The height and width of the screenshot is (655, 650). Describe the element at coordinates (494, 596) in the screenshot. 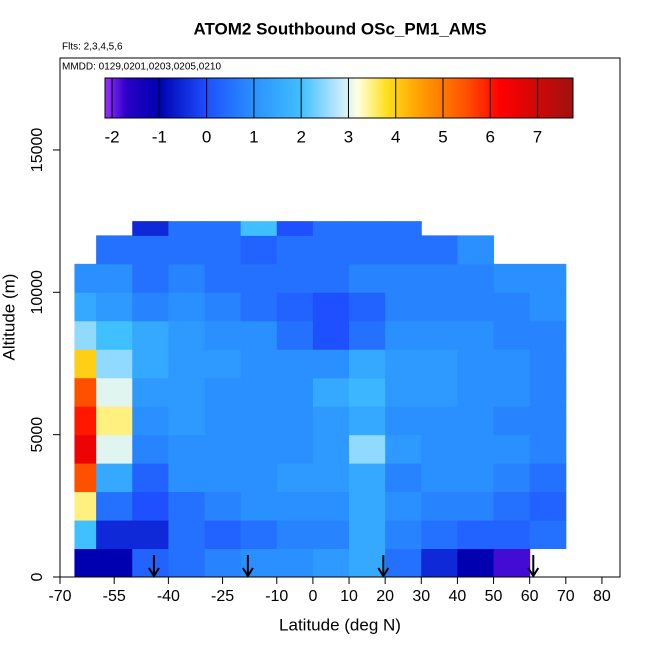

I see `x-tick-label: 50` at that location.